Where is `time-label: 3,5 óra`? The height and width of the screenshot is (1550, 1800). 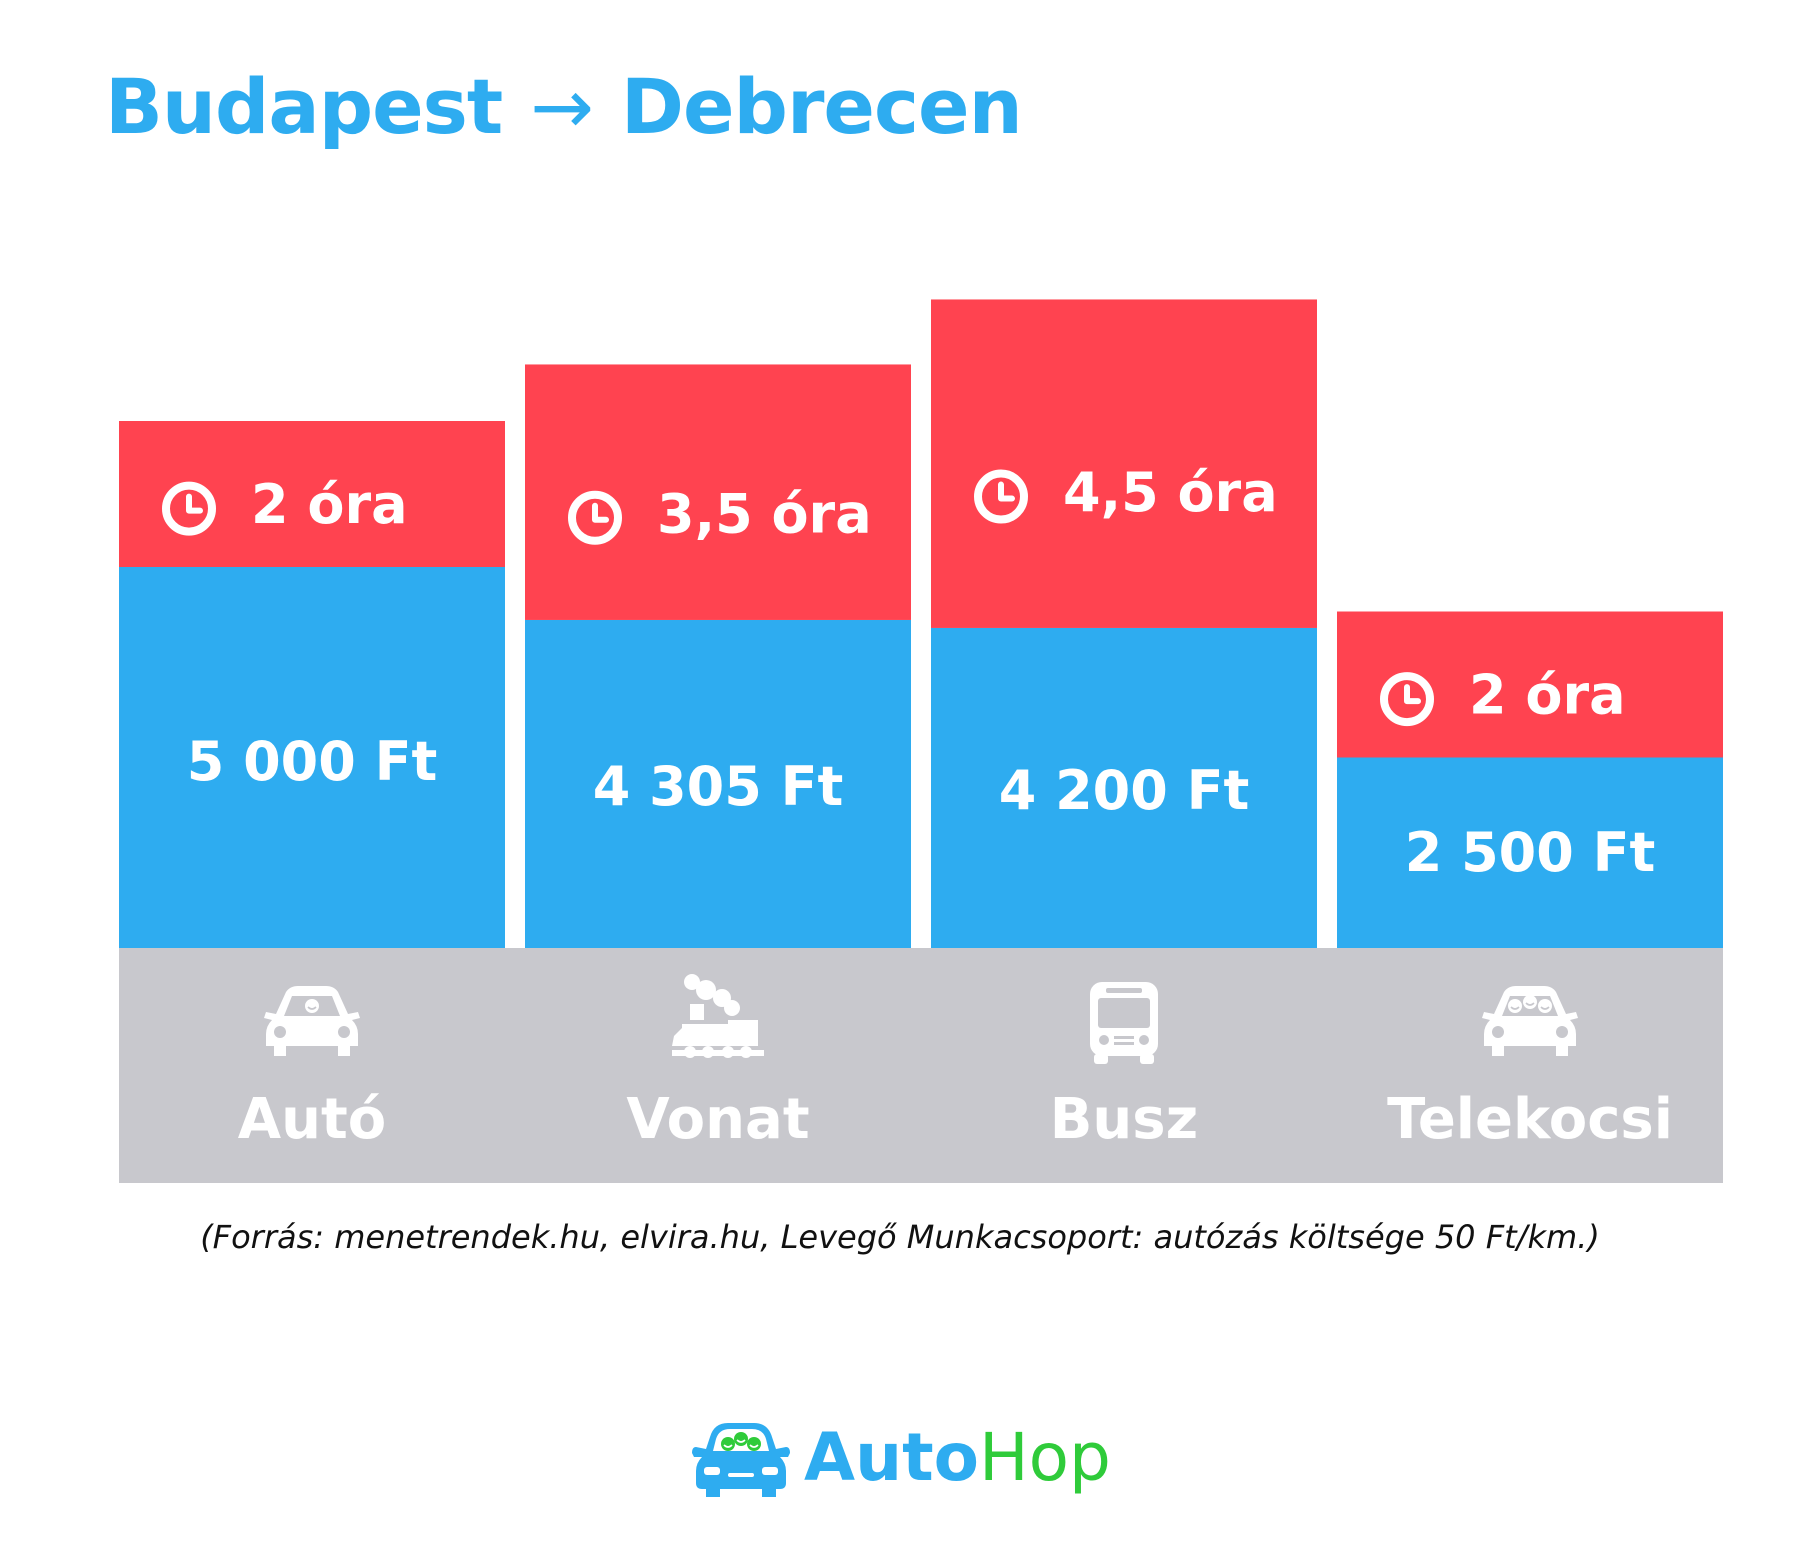
time-label: 3,5 óra is located at coordinates (764, 513).